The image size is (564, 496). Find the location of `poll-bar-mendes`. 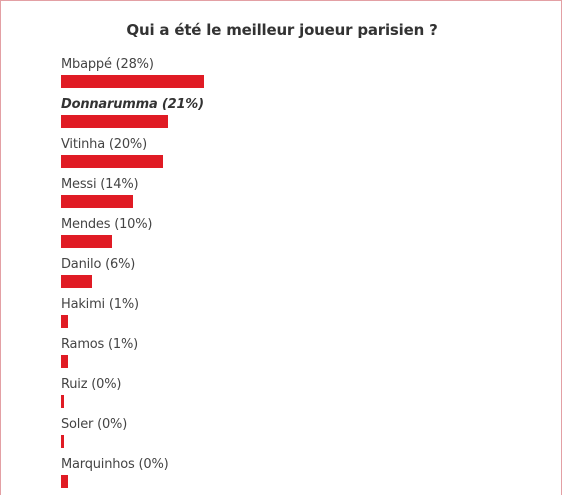

poll-bar-mendes is located at coordinates (86, 241).